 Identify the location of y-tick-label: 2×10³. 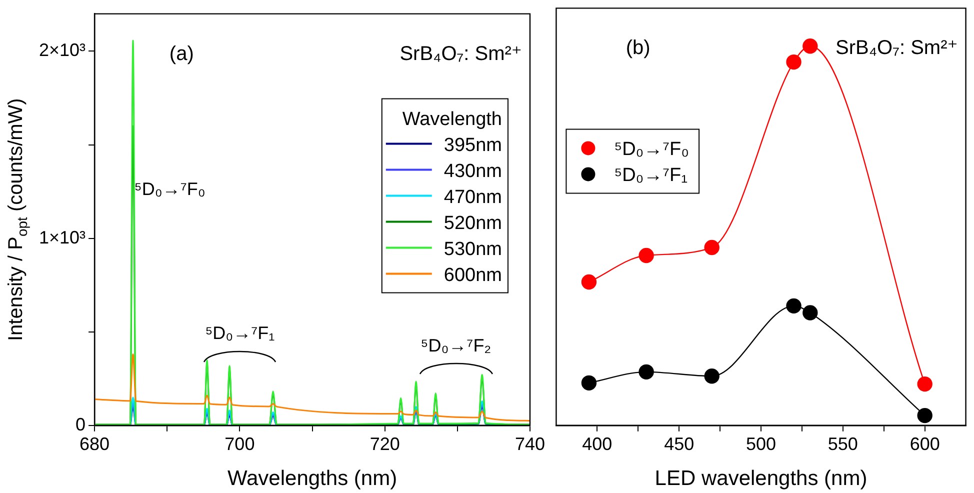
(62, 50).